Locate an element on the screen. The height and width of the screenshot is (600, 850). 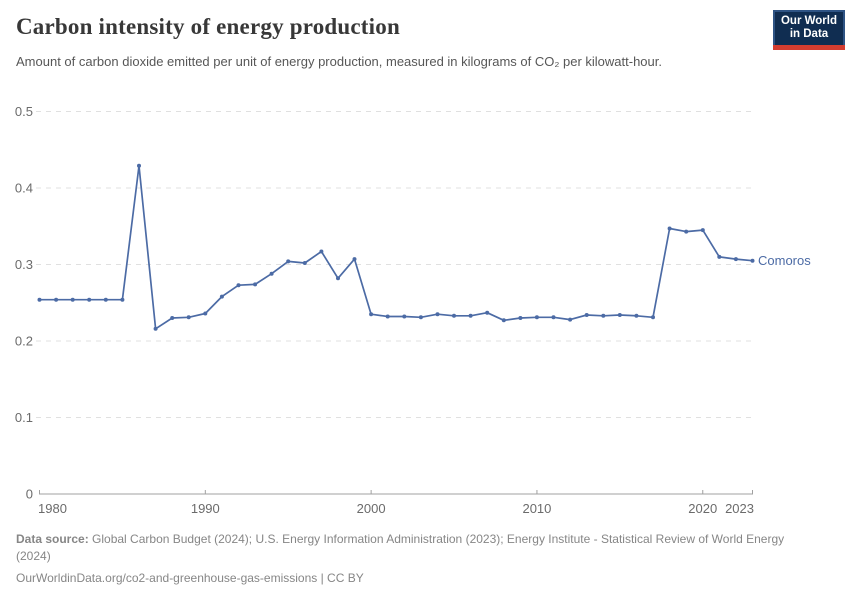
data-source-label: Data source: is located at coordinates (52, 539).